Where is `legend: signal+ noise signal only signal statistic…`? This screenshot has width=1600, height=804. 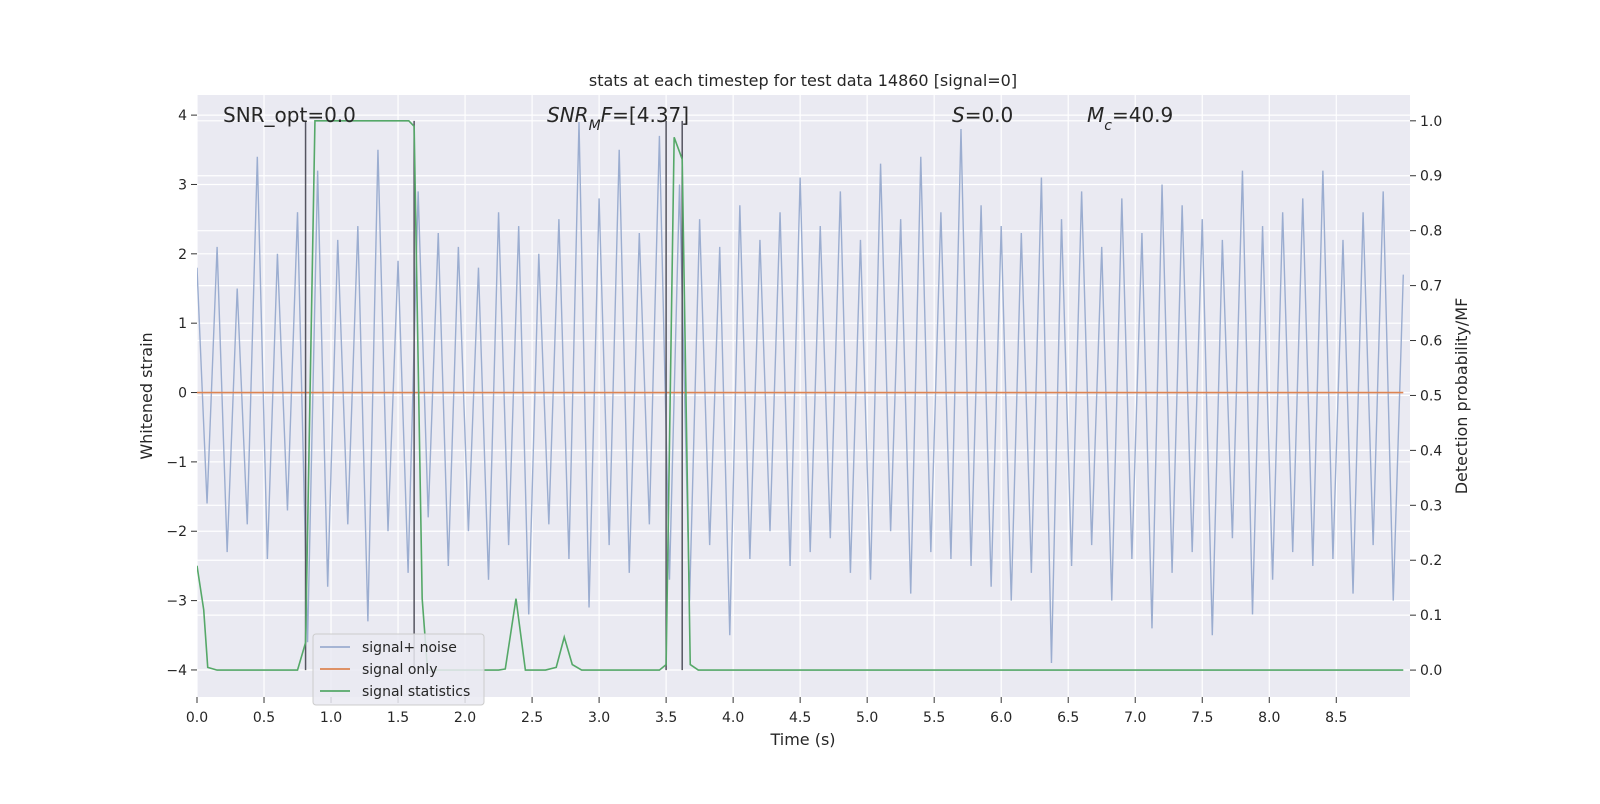
legend: signal+ noise signal only signal statistic… is located at coordinates (398, 669).